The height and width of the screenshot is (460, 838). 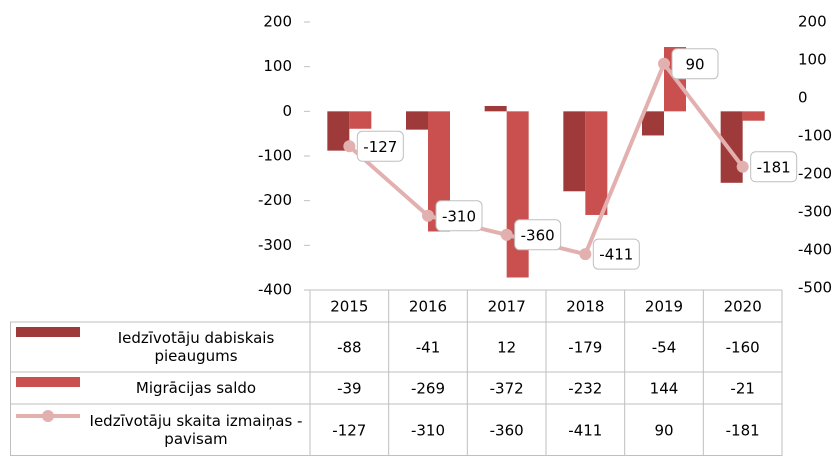 What do you see at coordinates (815, 174) in the screenshot?
I see `y2-tick-label: -200` at bounding box center [815, 174].